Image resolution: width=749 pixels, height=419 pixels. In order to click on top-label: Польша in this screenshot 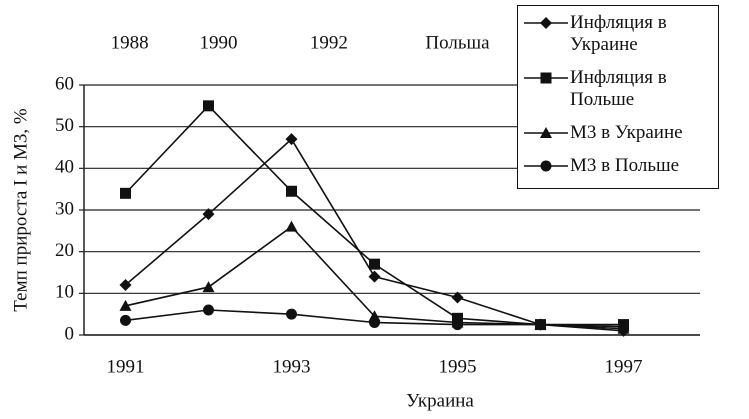, I will do `click(457, 42)`.